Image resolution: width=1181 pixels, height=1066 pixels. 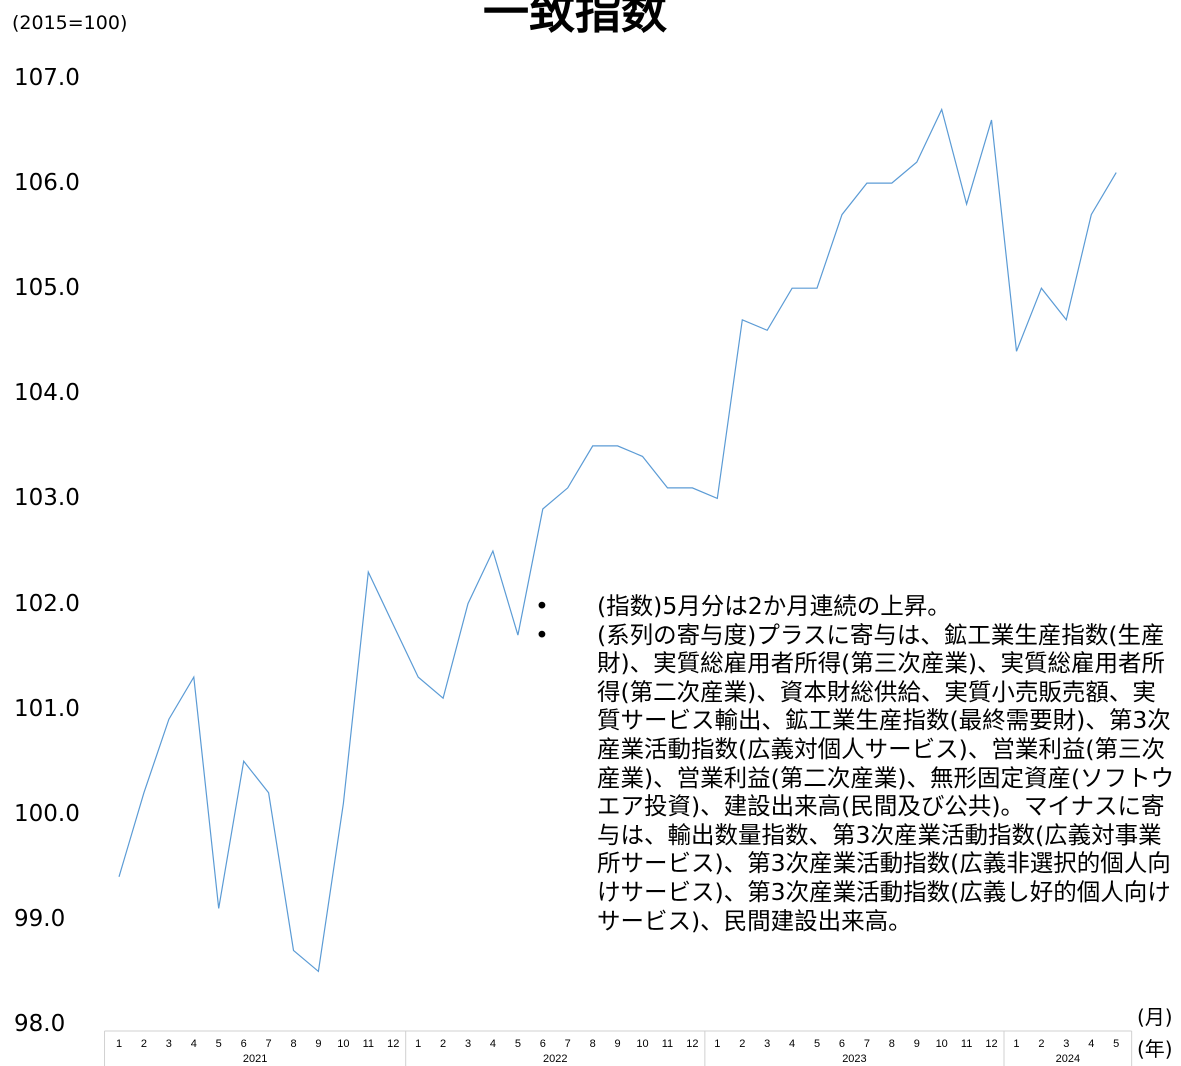 What do you see at coordinates (47, 498) in the screenshot?
I see `y-tick-label: 103.0` at bounding box center [47, 498].